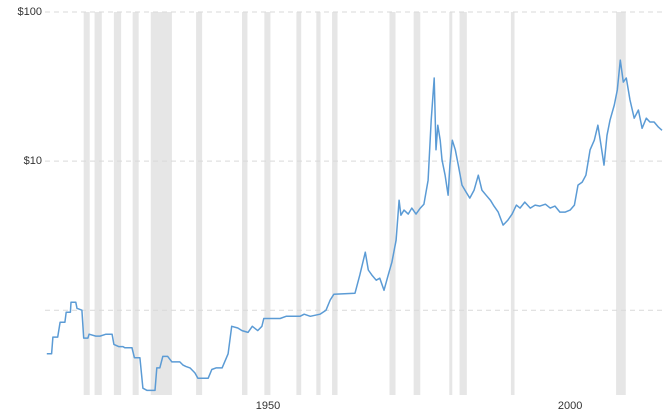 The height and width of the screenshot is (415, 669). What do you see at coordinates (570, 406) in the screenshot?
I see `x-tick-label: 2000` at bounding box center [570, 406].